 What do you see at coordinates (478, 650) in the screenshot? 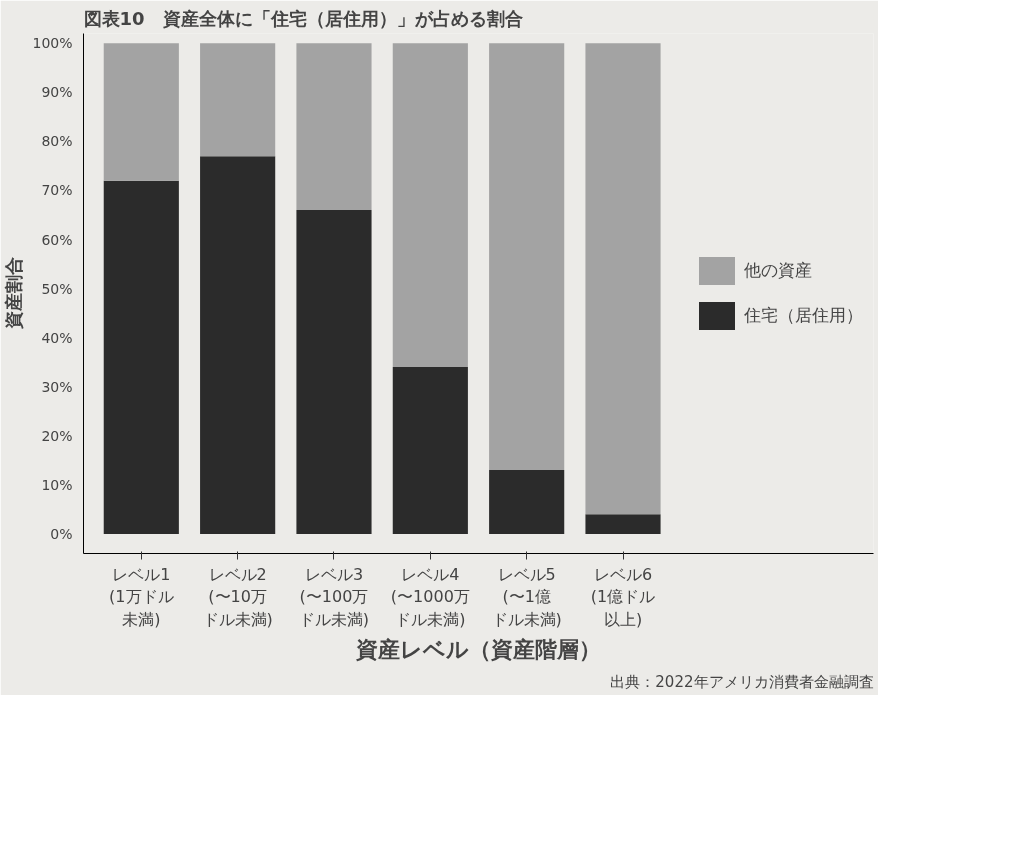
I see `x-axis-title: 資産レベル（資産階層）` at bounding box center [478, 650].